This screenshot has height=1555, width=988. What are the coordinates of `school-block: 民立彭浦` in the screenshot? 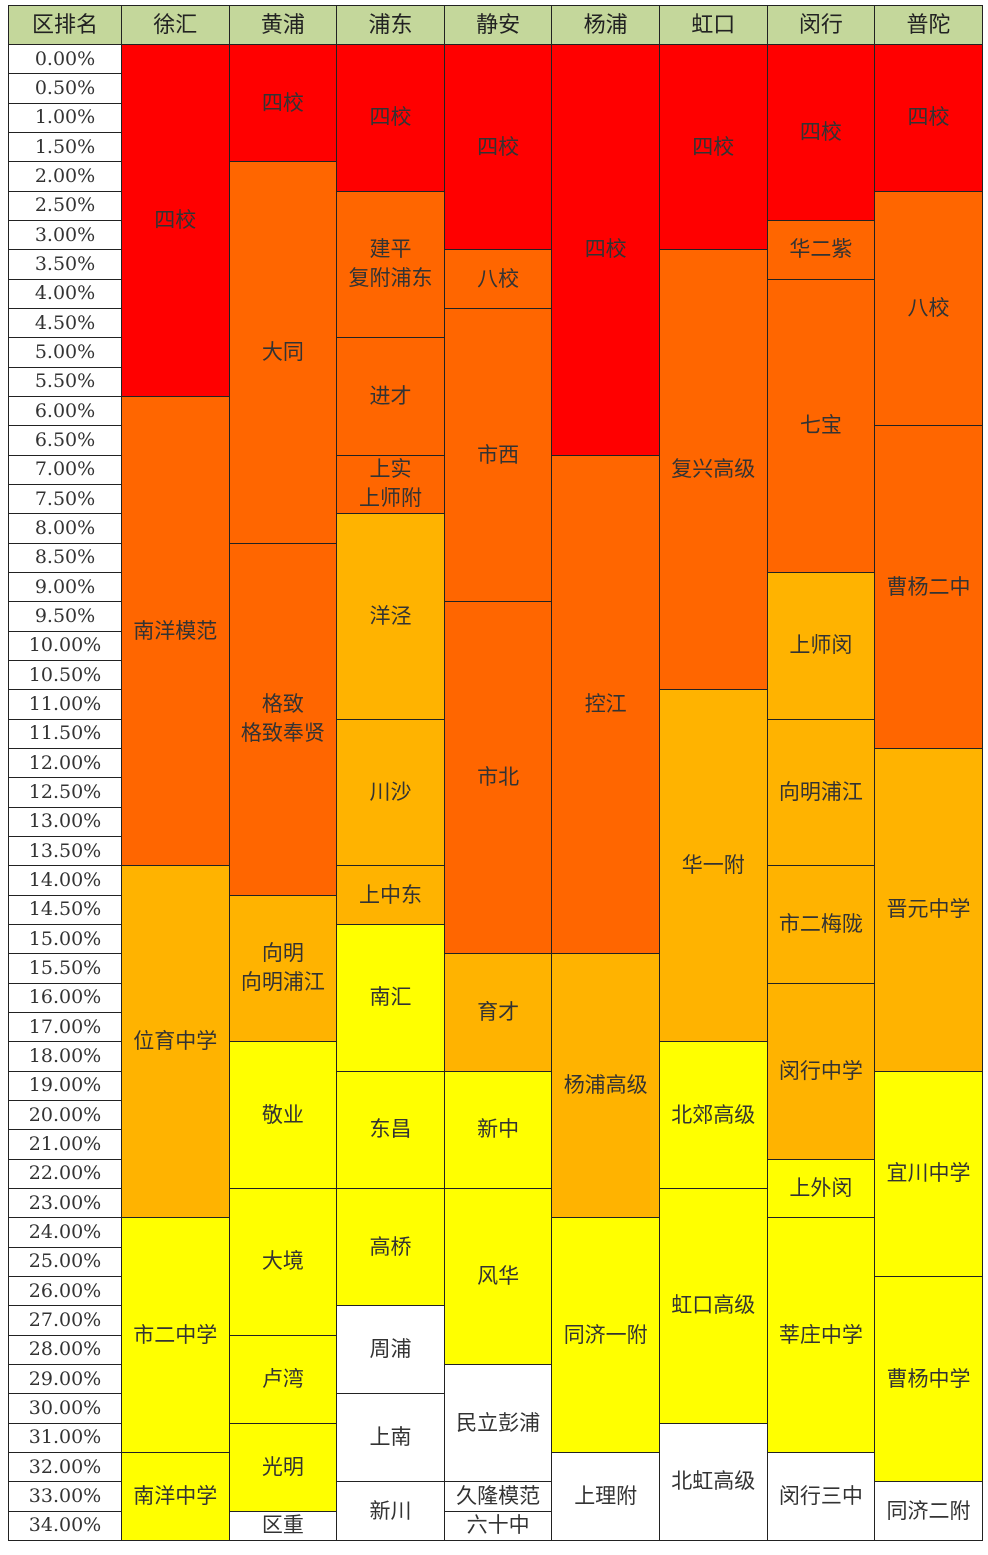 It's located at (498, 1423).